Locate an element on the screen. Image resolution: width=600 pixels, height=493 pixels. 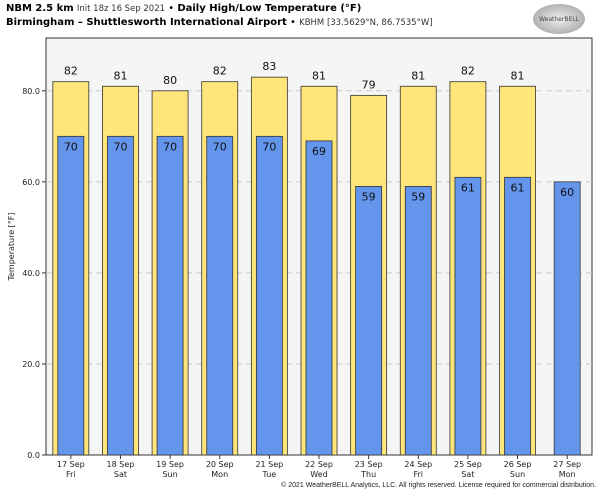
weatherbell-logo: WeatherBELL is located at coordinates (559, 19).